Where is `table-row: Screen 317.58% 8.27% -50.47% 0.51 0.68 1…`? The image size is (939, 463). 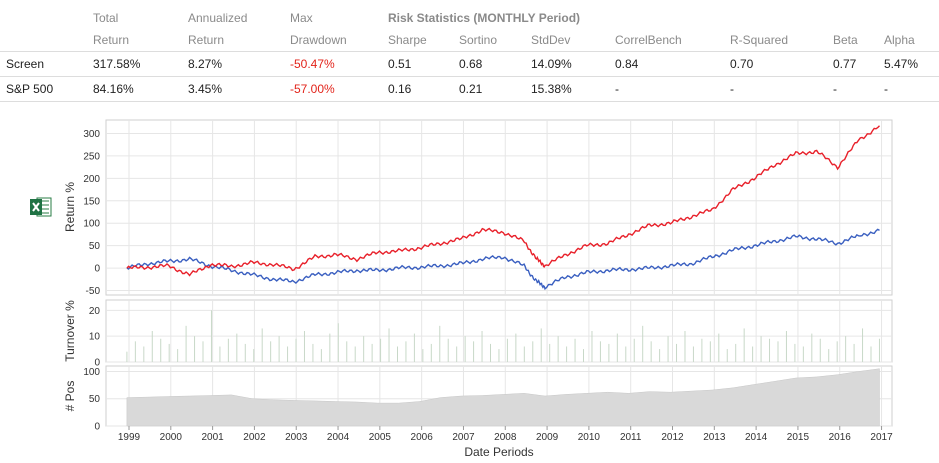
table-row: Screen 317.58% 8.27% -50.47% 0.51 0.68 1… is located at coordinates (469, 64).